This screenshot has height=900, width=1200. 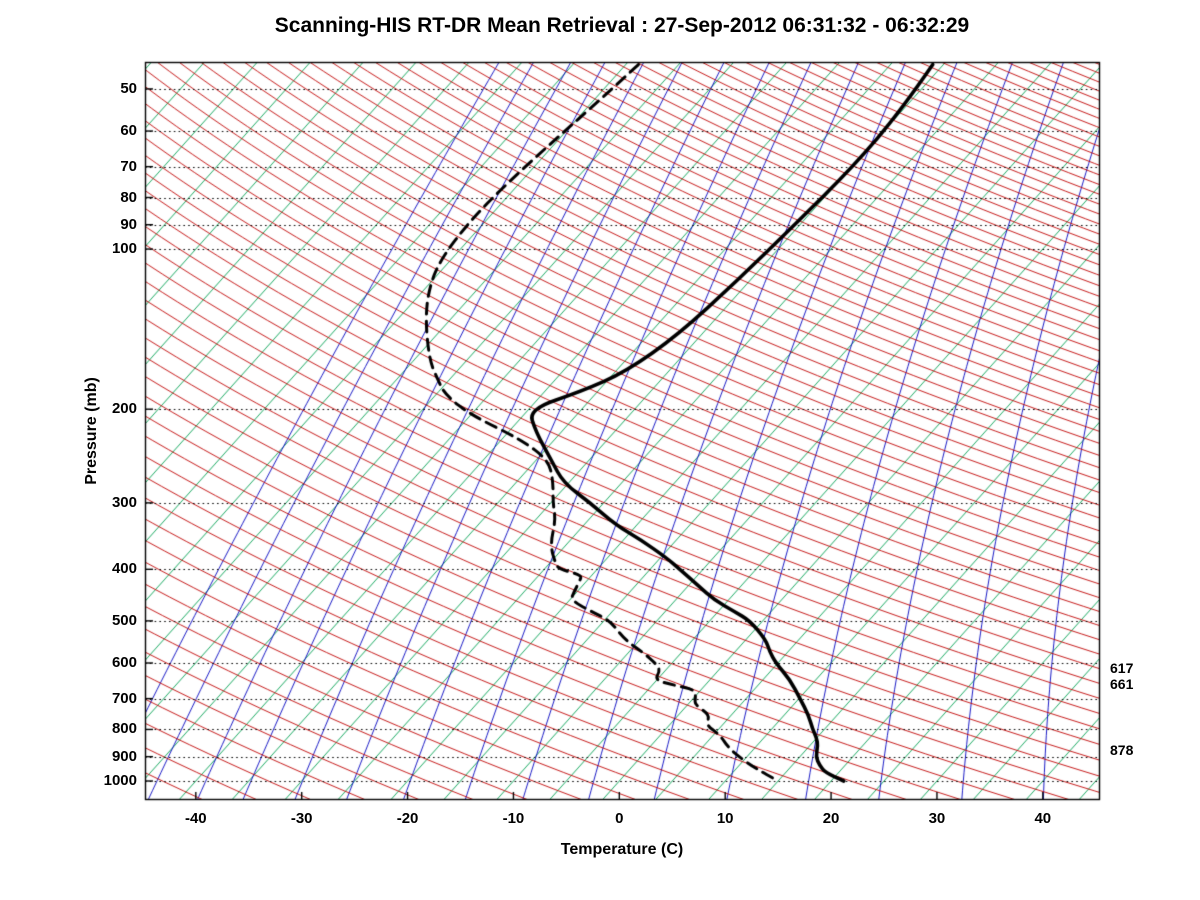 I want to click on pressure-level-annotation: 617, so click(x=1122, y=668).